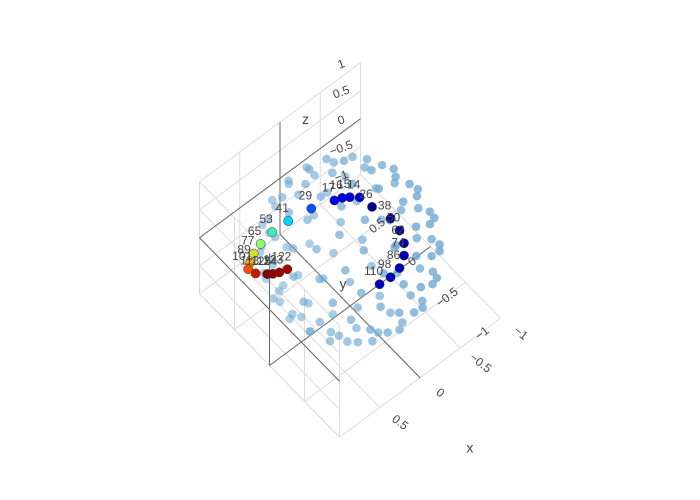  Describe the element at coordinates (481, 363) in the screenshot. I see `x-tick-label: −0.5` at that location.